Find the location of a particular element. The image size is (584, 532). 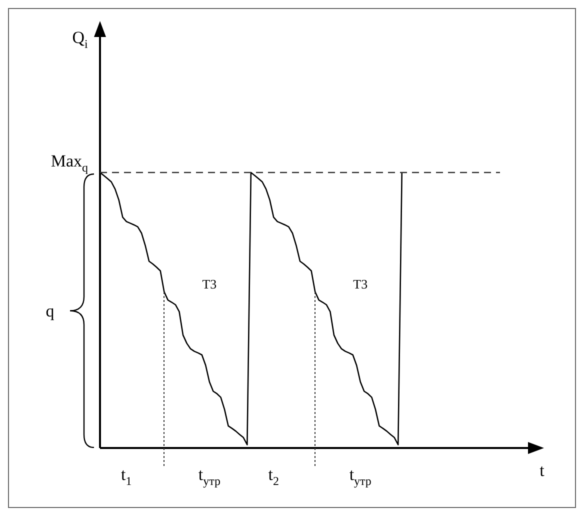

x-axis-title: t is located at coordinates (542, 470).